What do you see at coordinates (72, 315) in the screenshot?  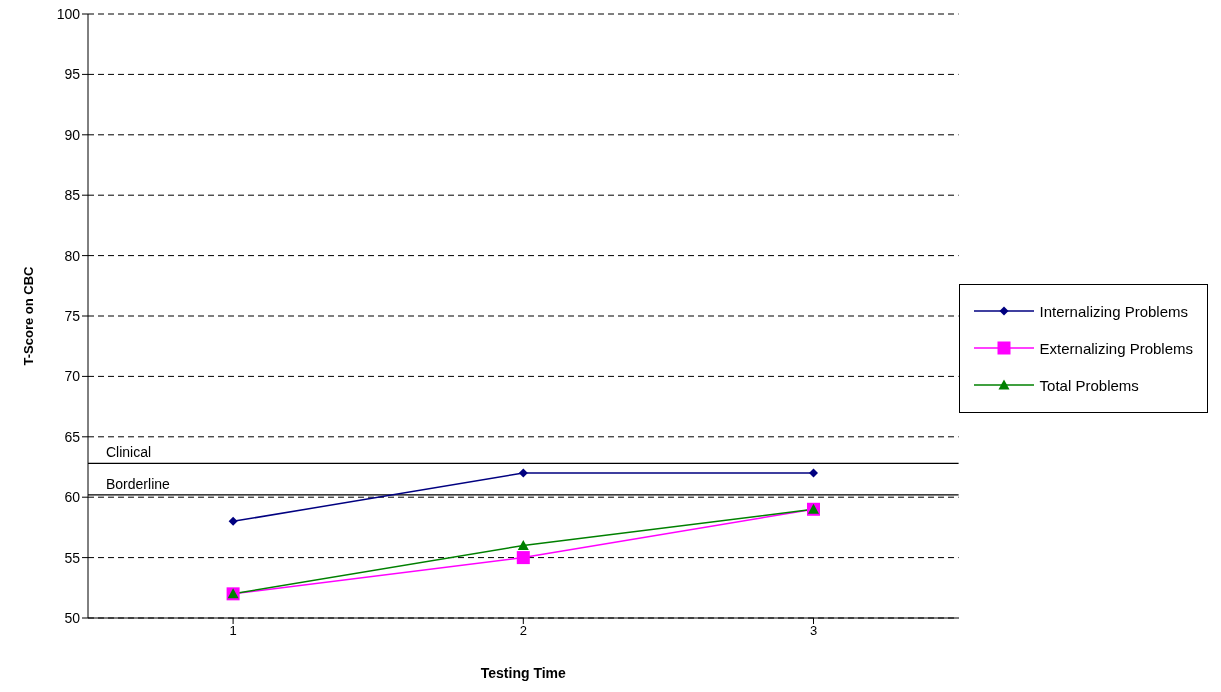 I see `y-tick-label: 75` at bounding box center [72, 315].